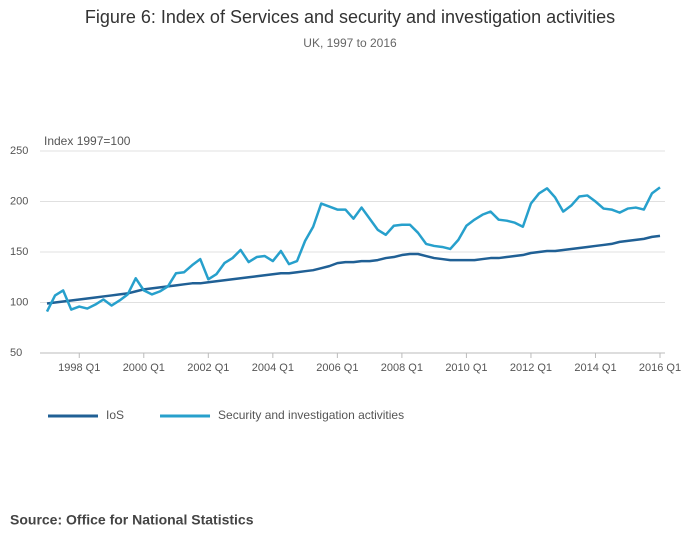  Describe the element at coordinates (466, 368) in the screenshot. I see `x-tick-label: 2010 Q1` at that location.